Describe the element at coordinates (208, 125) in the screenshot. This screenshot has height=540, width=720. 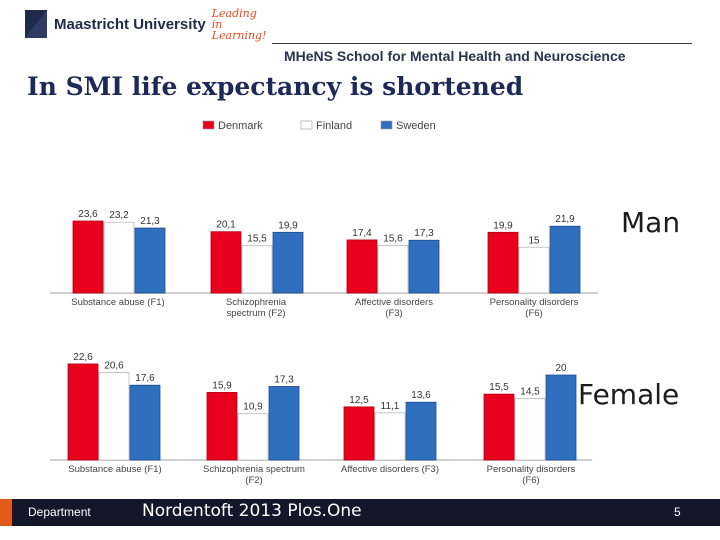
I see `legend-swatch-denmark` at that location.